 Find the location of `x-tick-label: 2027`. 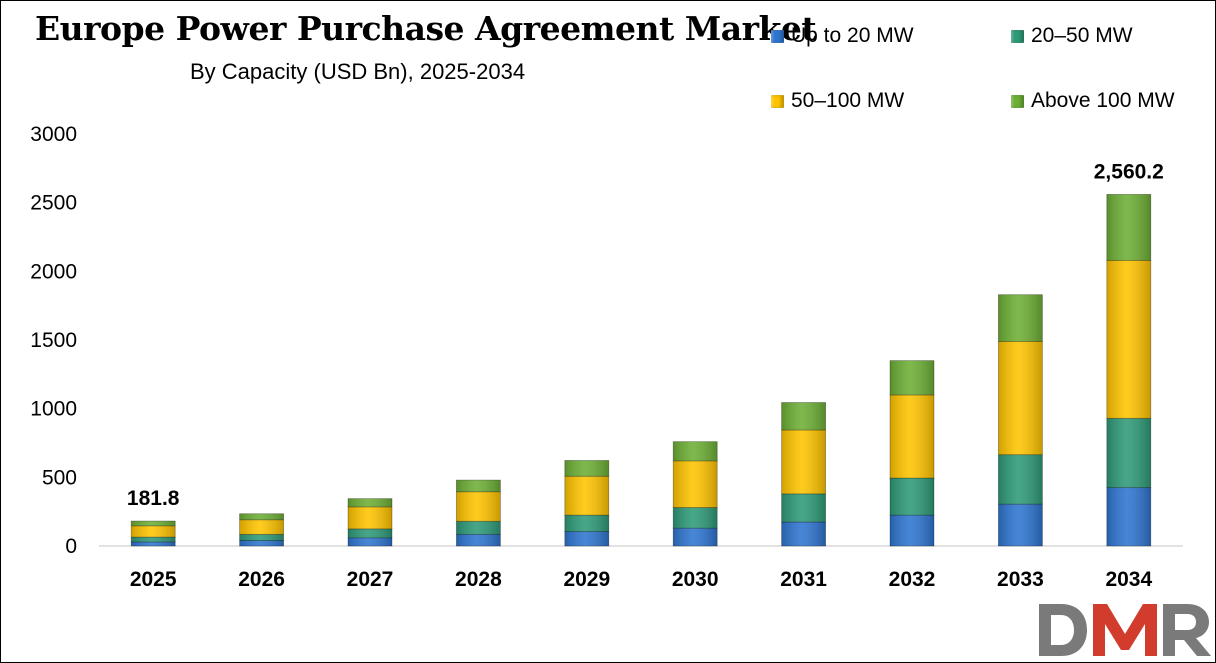

x-tick-label: 2027 is located at coordinates (370, 579).